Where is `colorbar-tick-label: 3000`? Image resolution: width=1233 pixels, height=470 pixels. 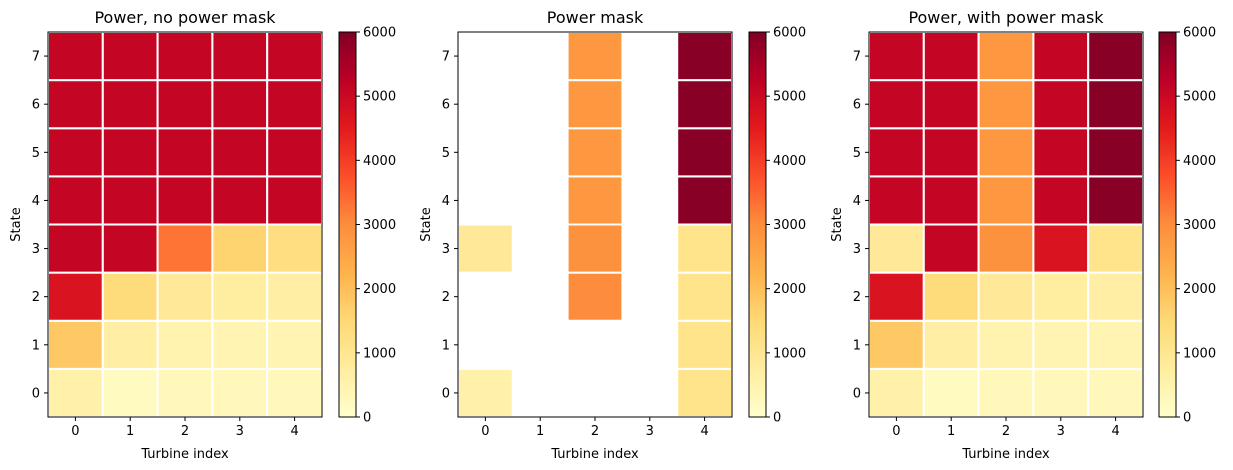 colorbar-tick-label: 3000 is located at coordinates (1199, 225).